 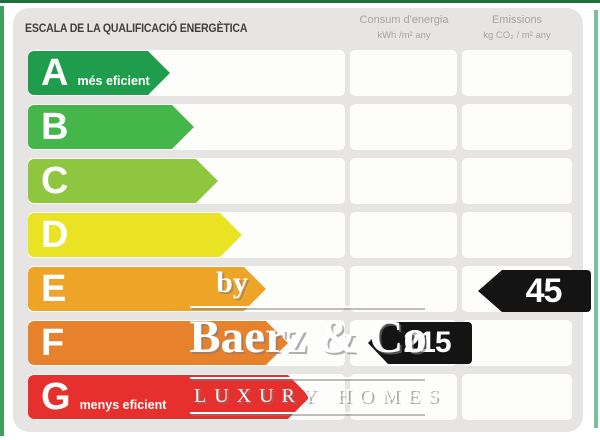 I want to click on emissions-value: 45, so click(x=544, y=290).